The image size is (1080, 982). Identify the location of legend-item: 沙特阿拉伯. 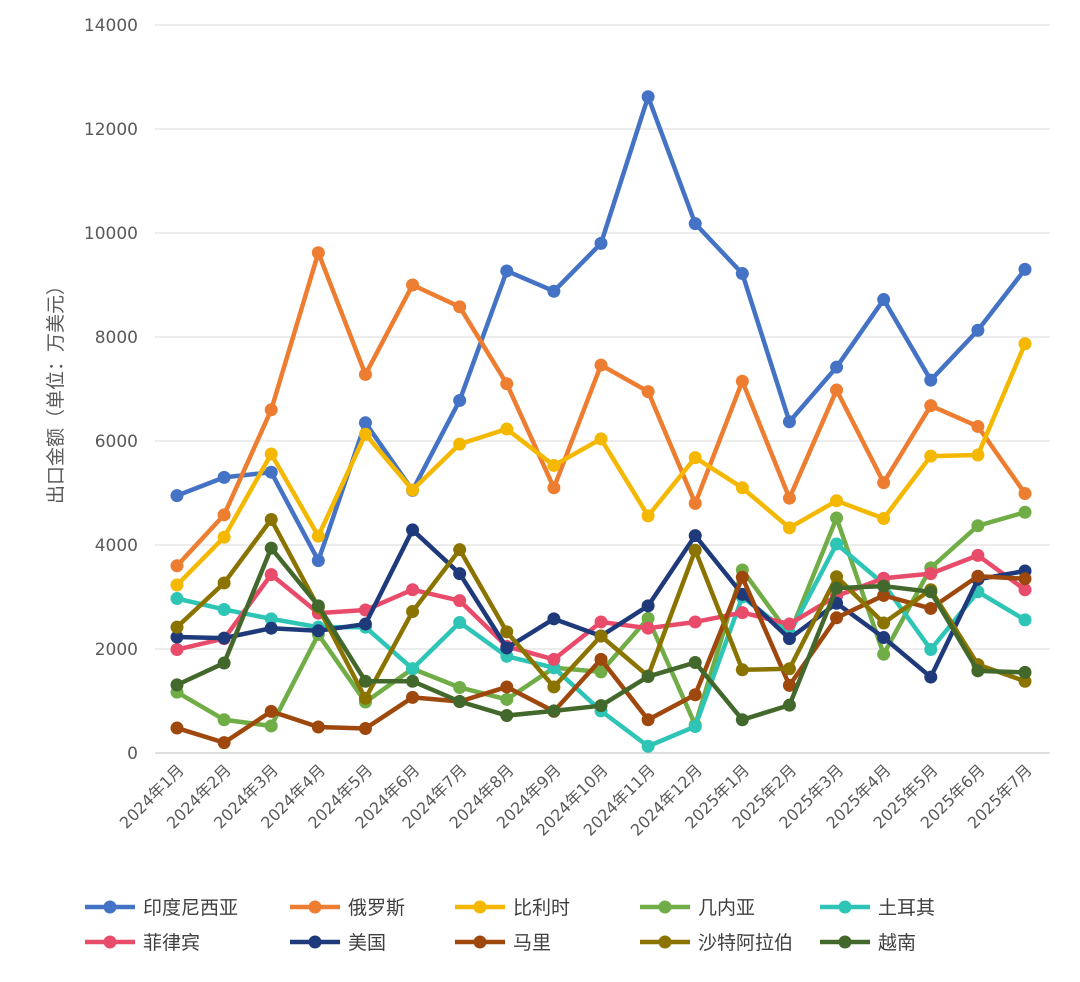
(716, 943).